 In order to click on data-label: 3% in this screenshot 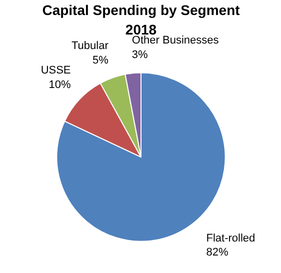, I will do `click(140, 55)`.